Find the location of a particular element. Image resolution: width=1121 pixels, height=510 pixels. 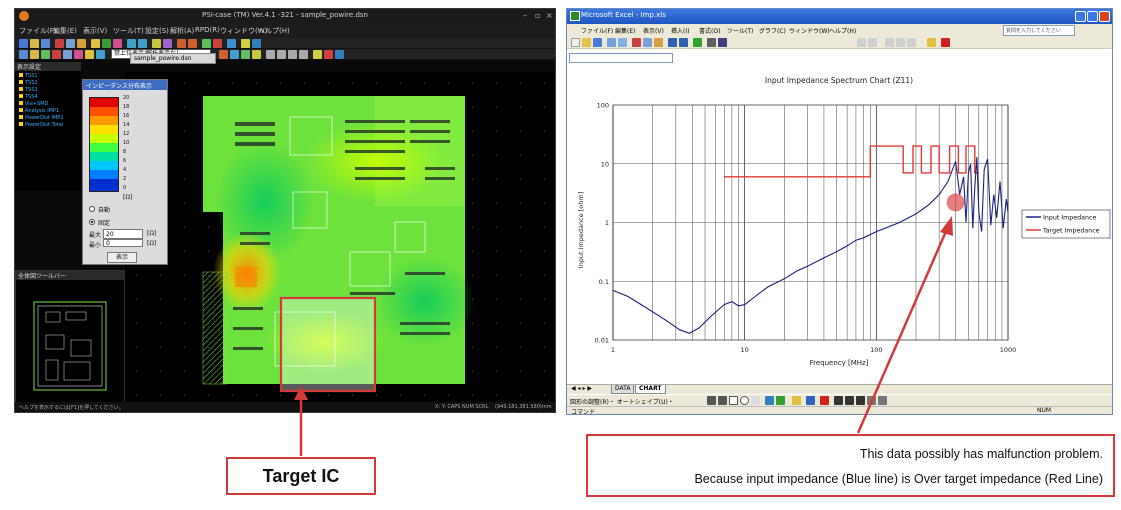

mode-auto-radio is located at coordinates (92, 209).